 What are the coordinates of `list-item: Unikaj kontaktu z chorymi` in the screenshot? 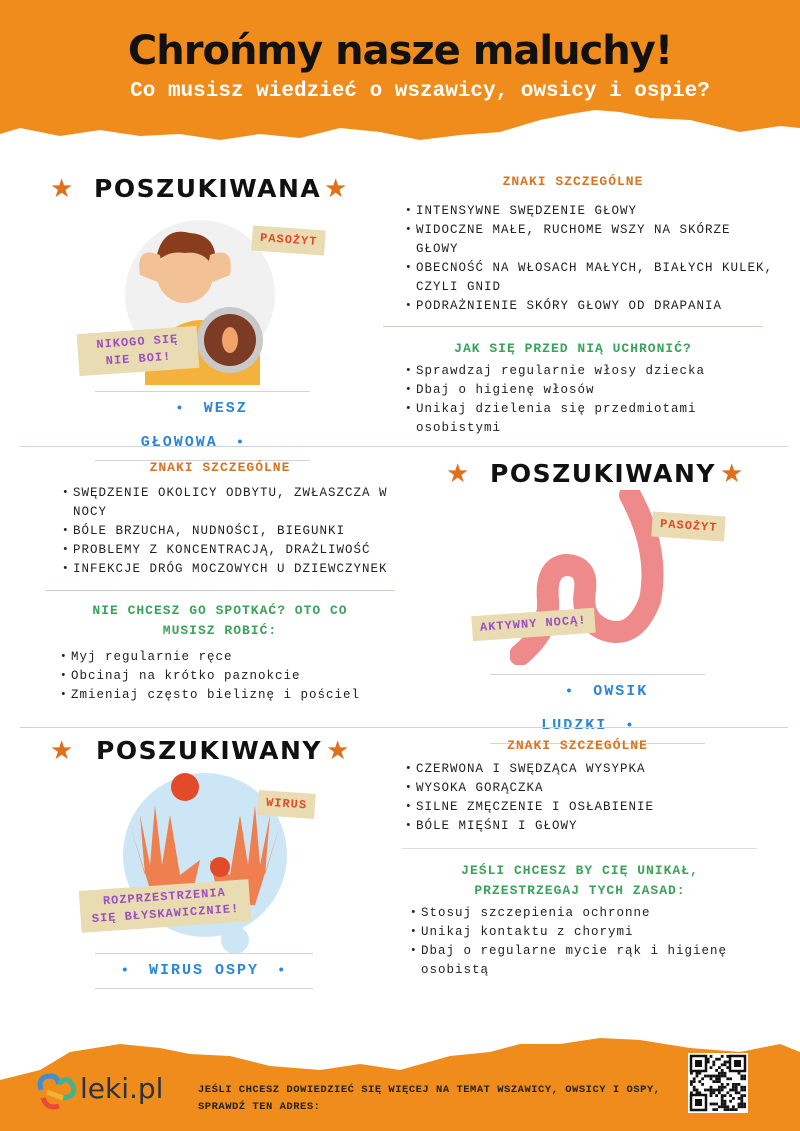 It's located at (585, 932).